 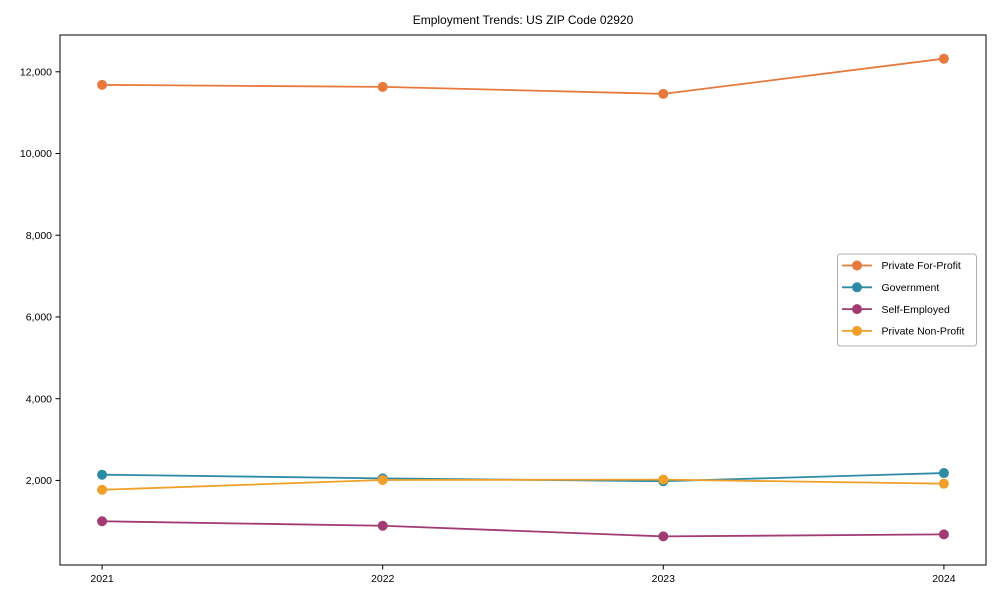 I want to click on y-tick-label: 4,000, so click(x=39, y=399).